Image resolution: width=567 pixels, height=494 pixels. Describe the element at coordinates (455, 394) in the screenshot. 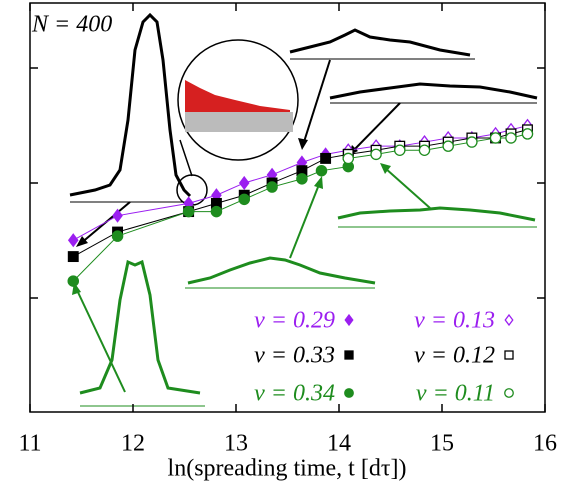

I see `legend-label: ν = 0.11` at that location.